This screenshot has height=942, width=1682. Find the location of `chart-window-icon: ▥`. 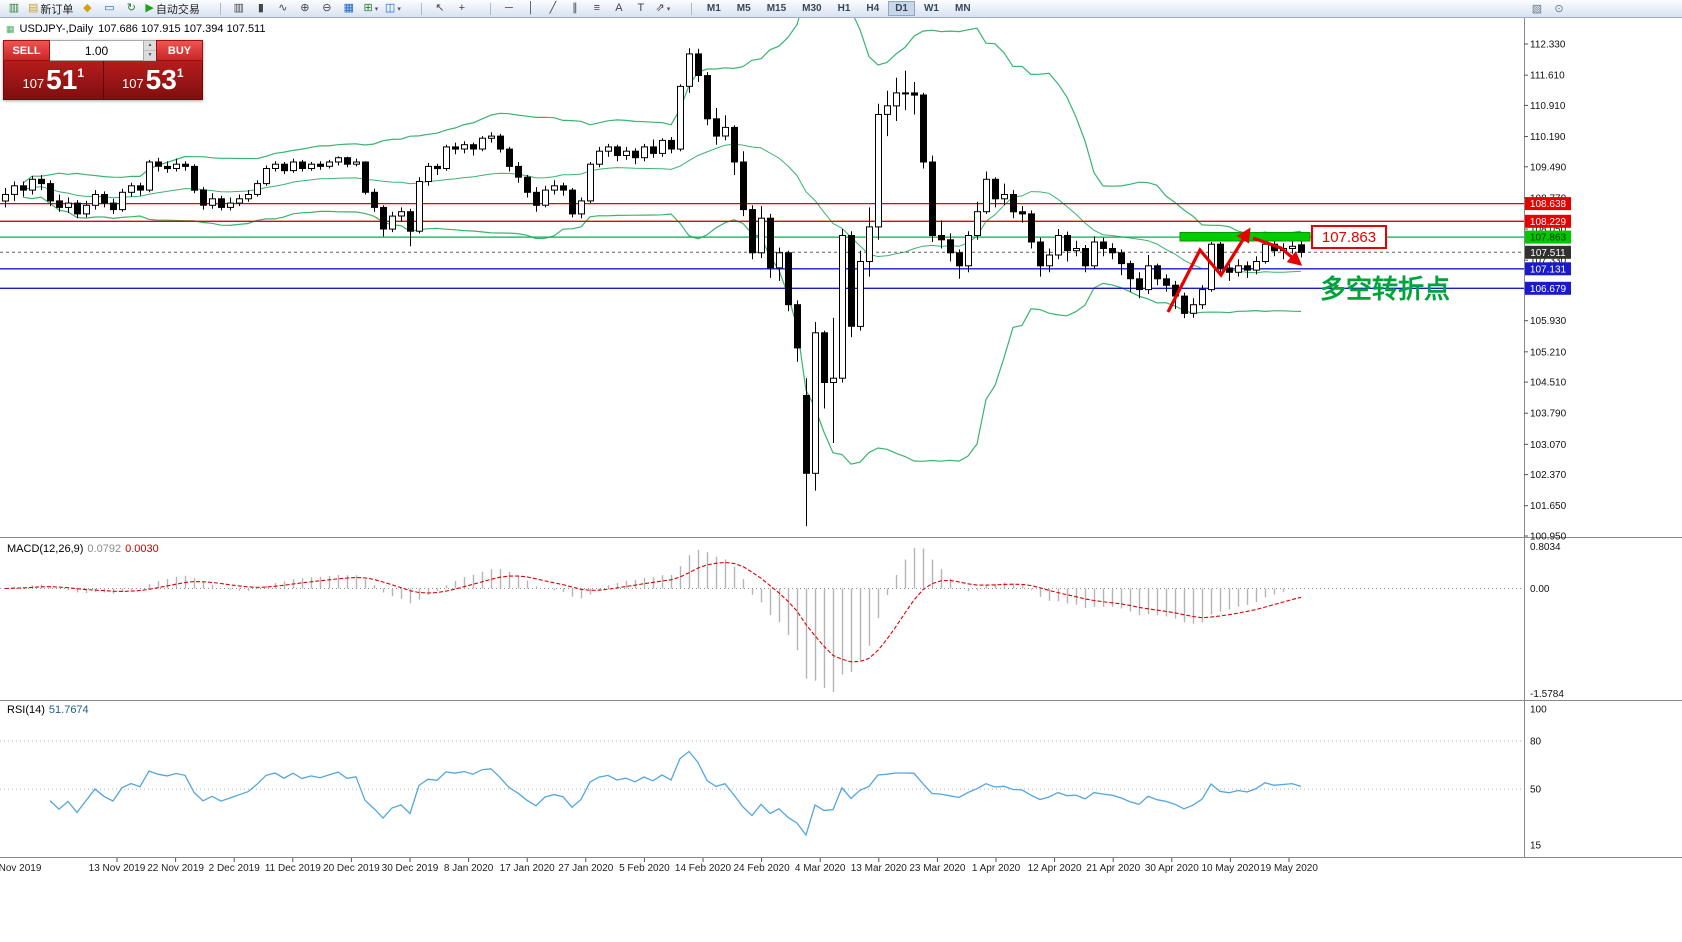

chart-window-icon: ▥ is located at coordinates (14, 9).